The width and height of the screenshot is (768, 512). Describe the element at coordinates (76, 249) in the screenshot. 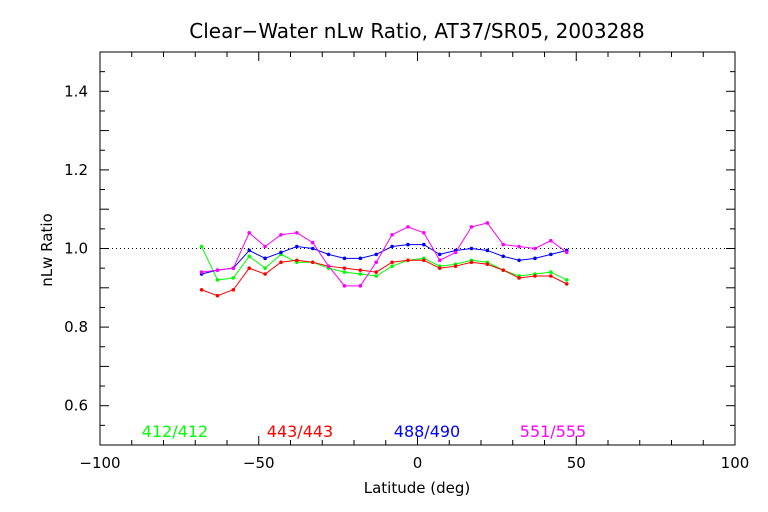

I see `y-tick-label: 1.0` at that location.